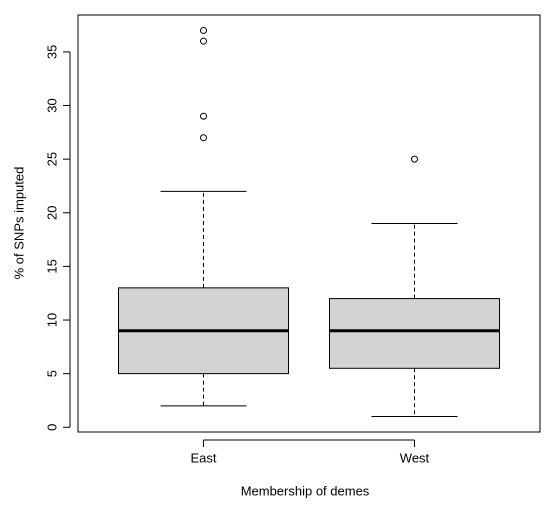 The height and width of the screenshot is (511, 550). I want to click on y-tick-label: 10, so click(51, 320).